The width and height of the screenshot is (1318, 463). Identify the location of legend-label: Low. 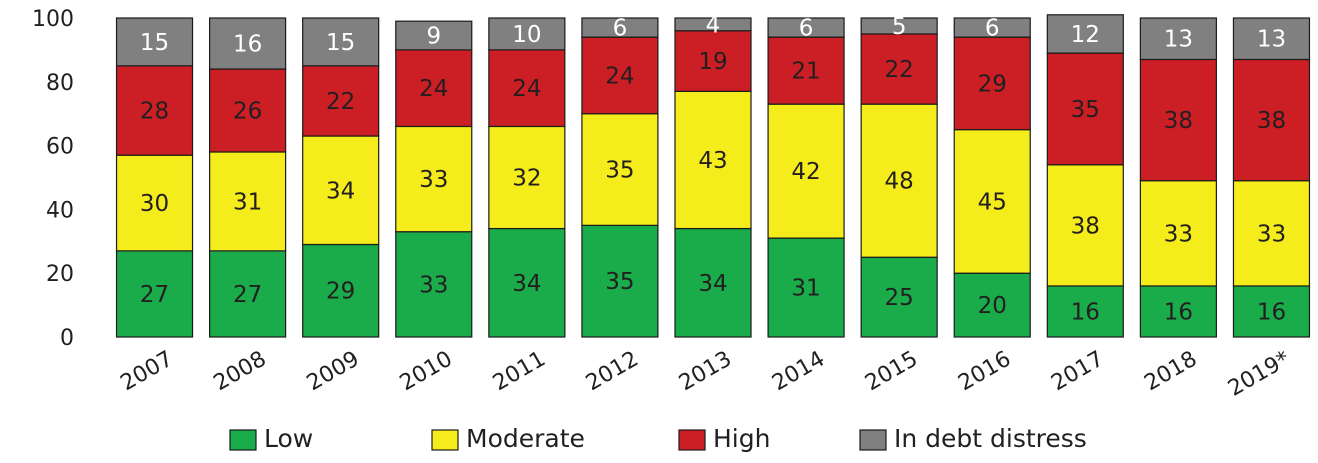
(288, 438).